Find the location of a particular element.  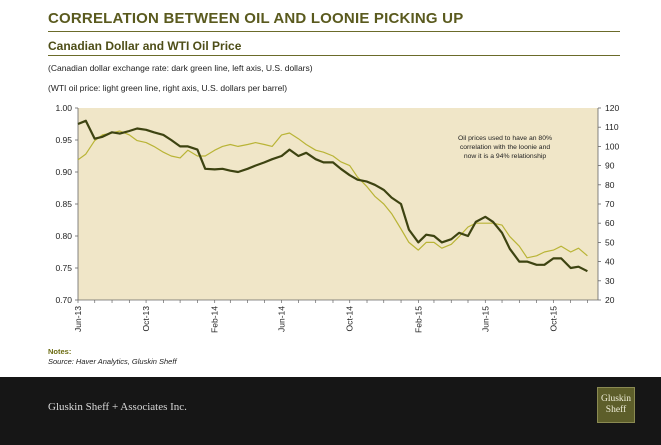

left-axis-tick-label: 0.70 is located at coordinates (63, 300).